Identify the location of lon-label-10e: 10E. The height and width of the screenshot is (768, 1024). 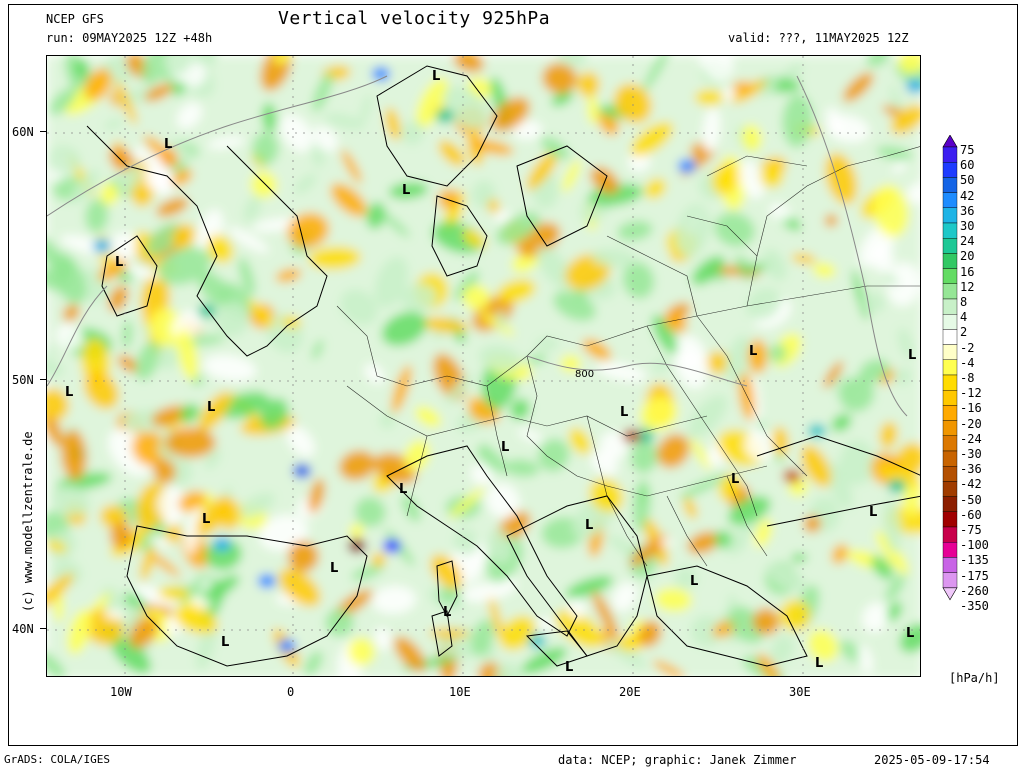
(460, 692).